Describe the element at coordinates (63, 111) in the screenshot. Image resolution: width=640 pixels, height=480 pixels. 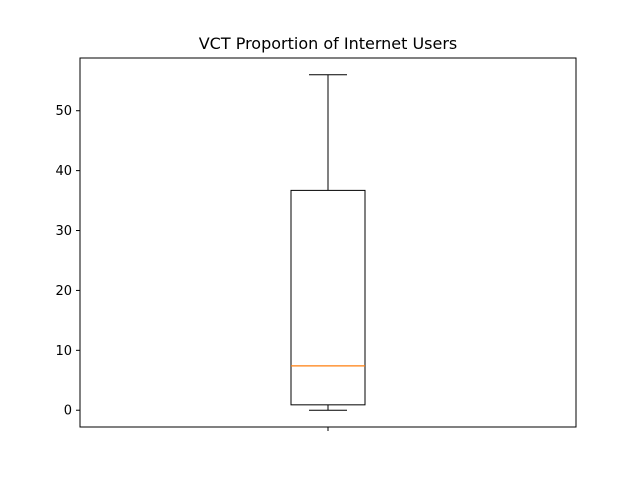
I see `y-tick-label: 50` at that location.